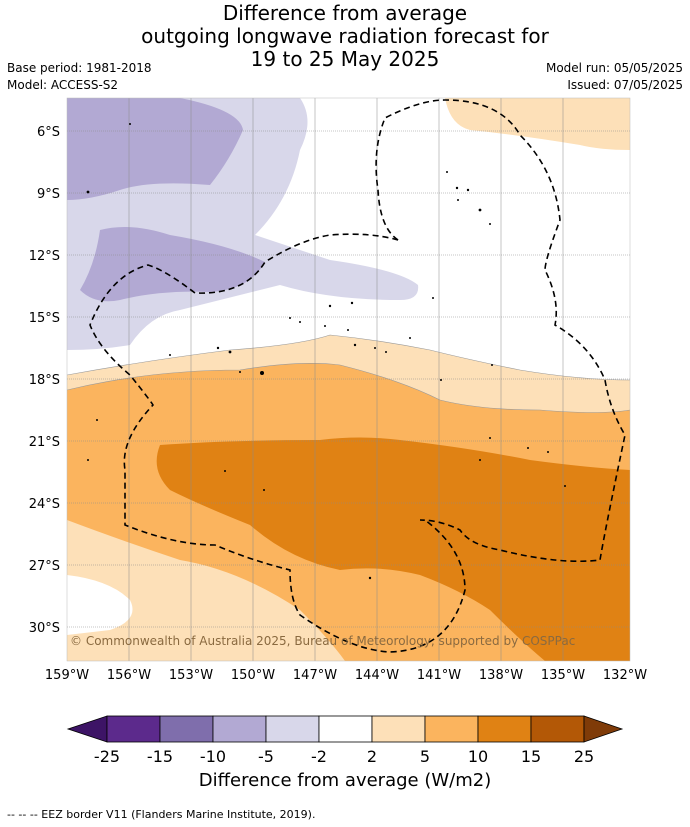 The height and width of the screenshot is (827, 690). I want to click on title-line-1: Difference from average, so click(345, 13).